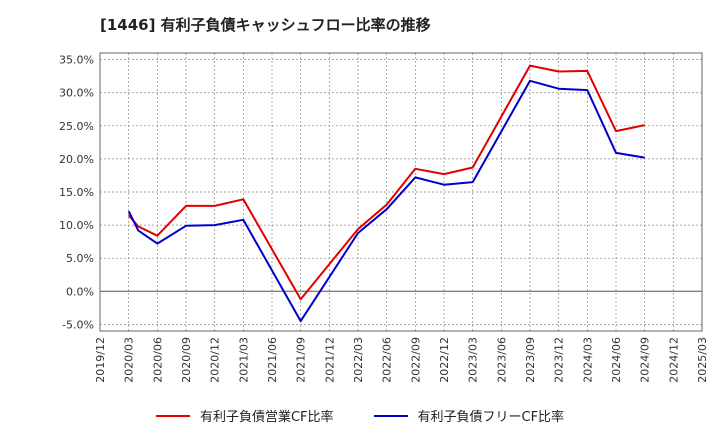 The width and height of the screenshot is (720, 440). Describe the element at coordinates (80, 291) in the screenshot. I see `y-tick-label: 0.0%` at that location.